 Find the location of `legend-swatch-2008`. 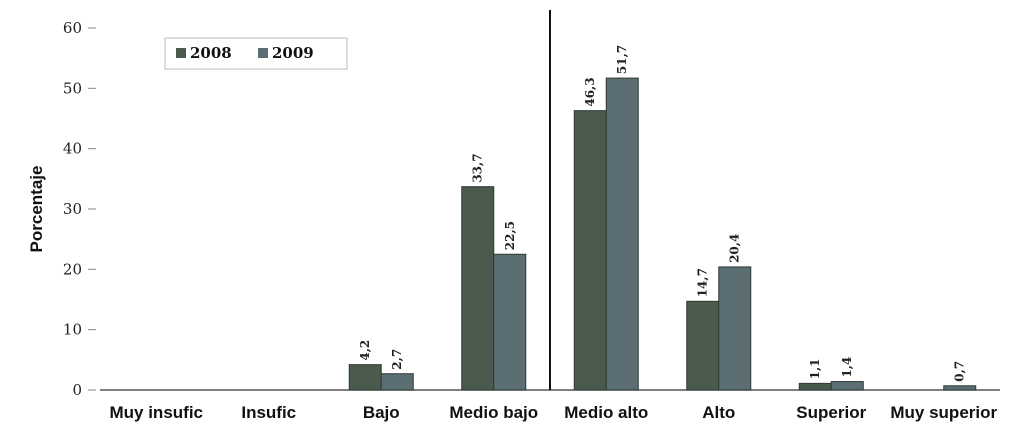

legend-swatch-2008 is located at coordinates (181, 53).